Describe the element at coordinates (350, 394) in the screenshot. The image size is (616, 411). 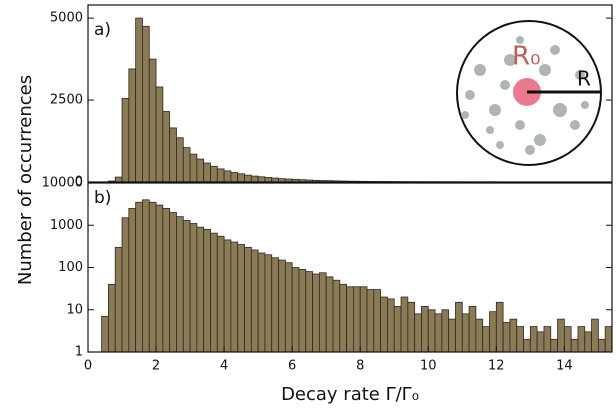
I see `x-axis-label: Decay rate Γ/Γ₀` at that location.